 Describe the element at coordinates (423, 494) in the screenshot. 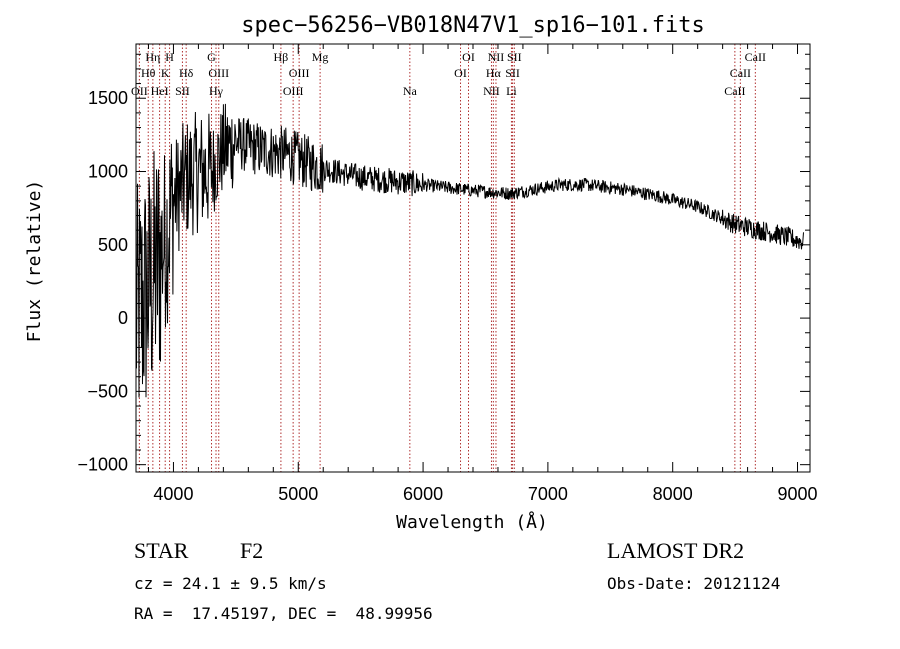

I see `x-tick-label: 6000` at that location.